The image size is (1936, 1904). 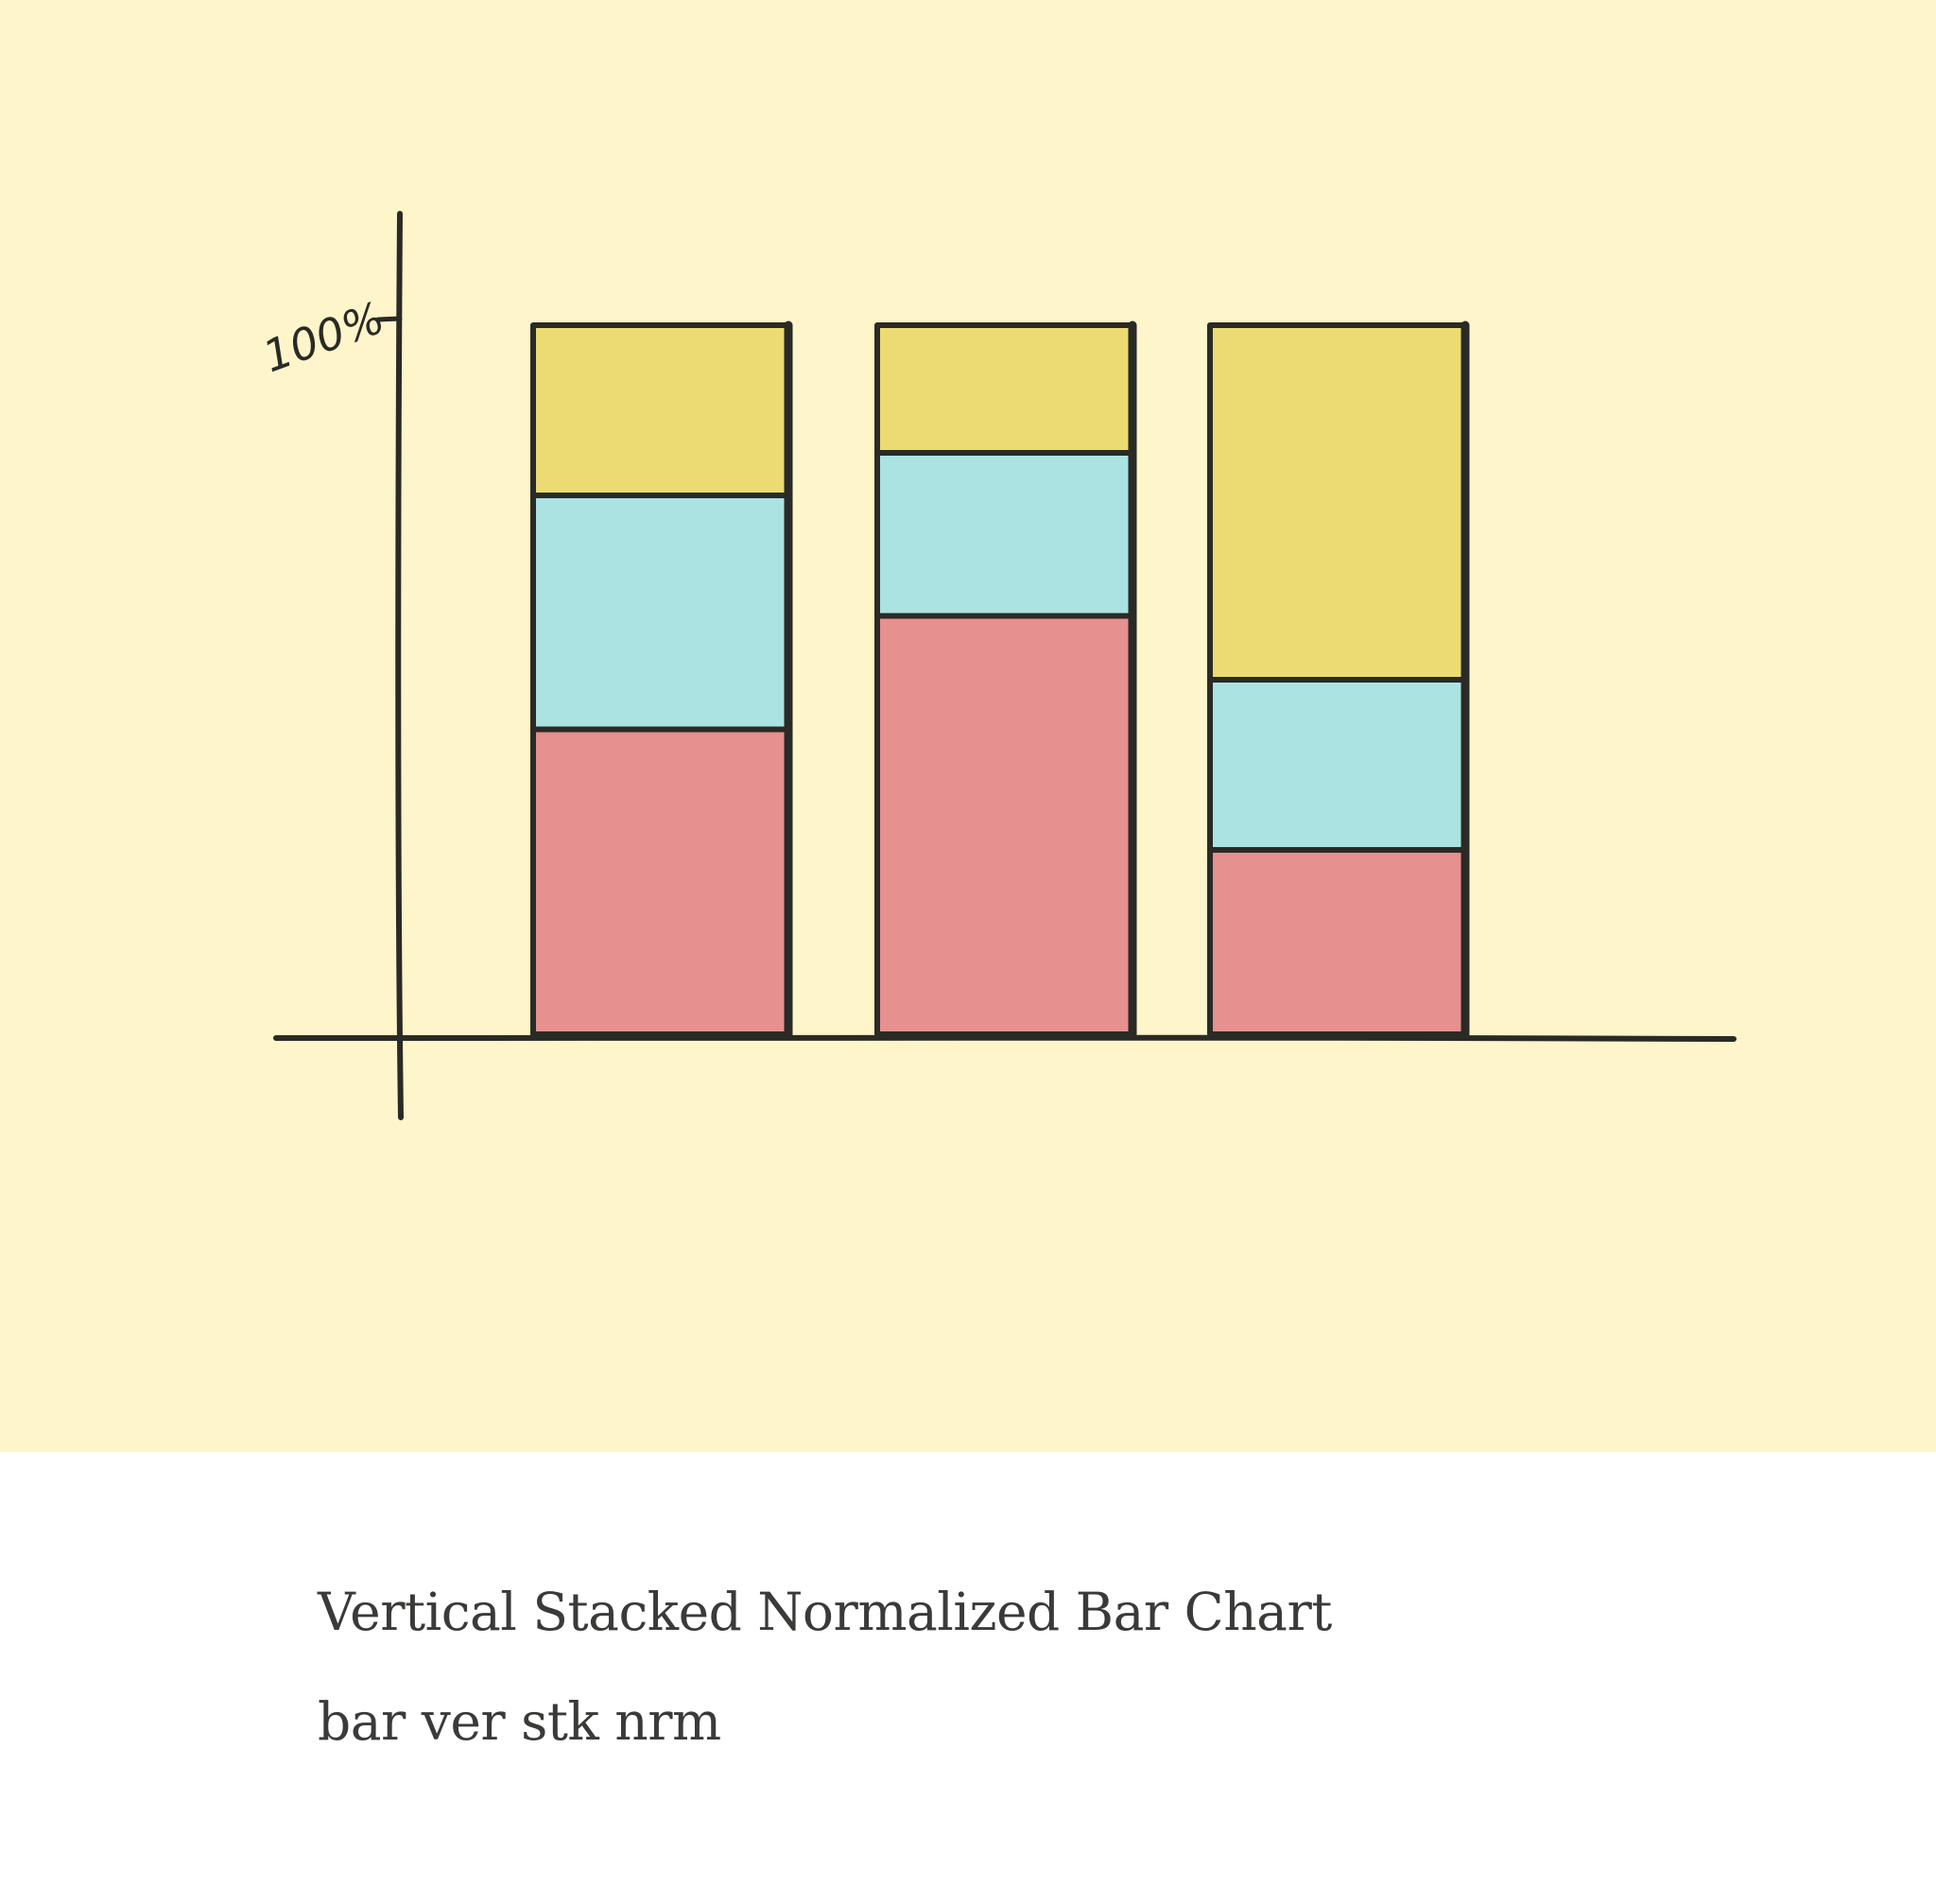 What do you see at coordinates (825, 1612) in the screenshot?
I see `chart-title: Vertical Stacked Normalized Bar Chart` at bounding box center [825, 1612].